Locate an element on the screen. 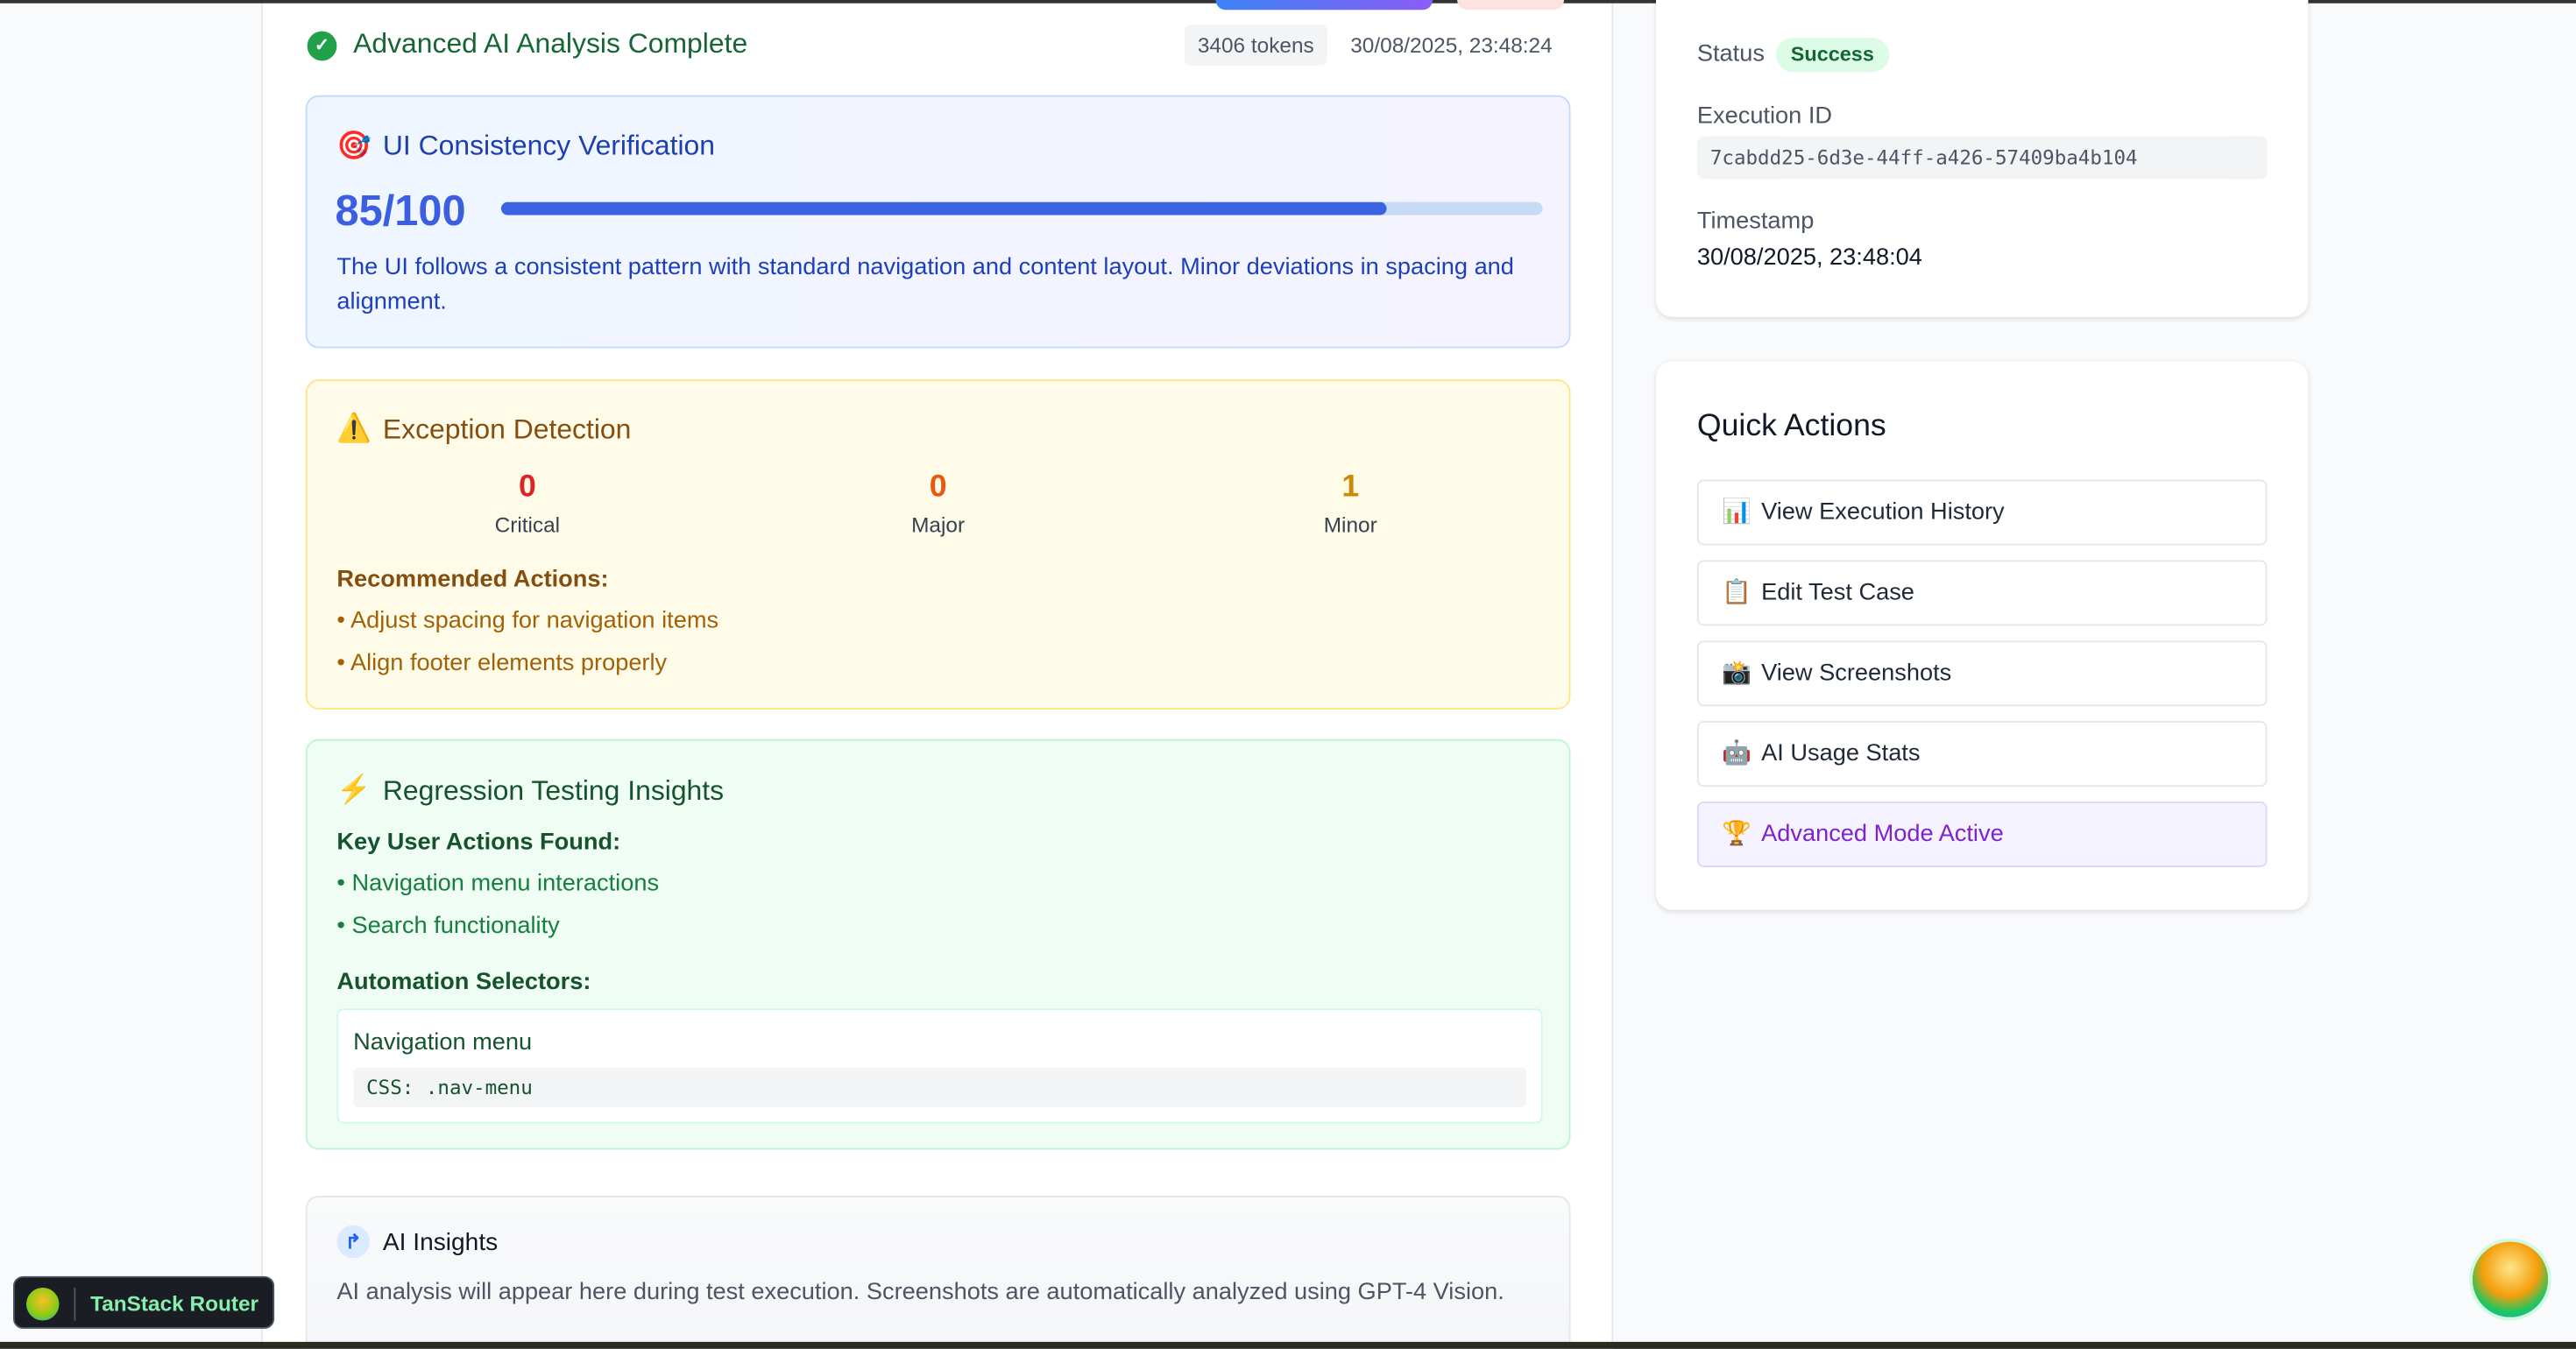  secondary-button-partial is located at coordinates (1510, 5).